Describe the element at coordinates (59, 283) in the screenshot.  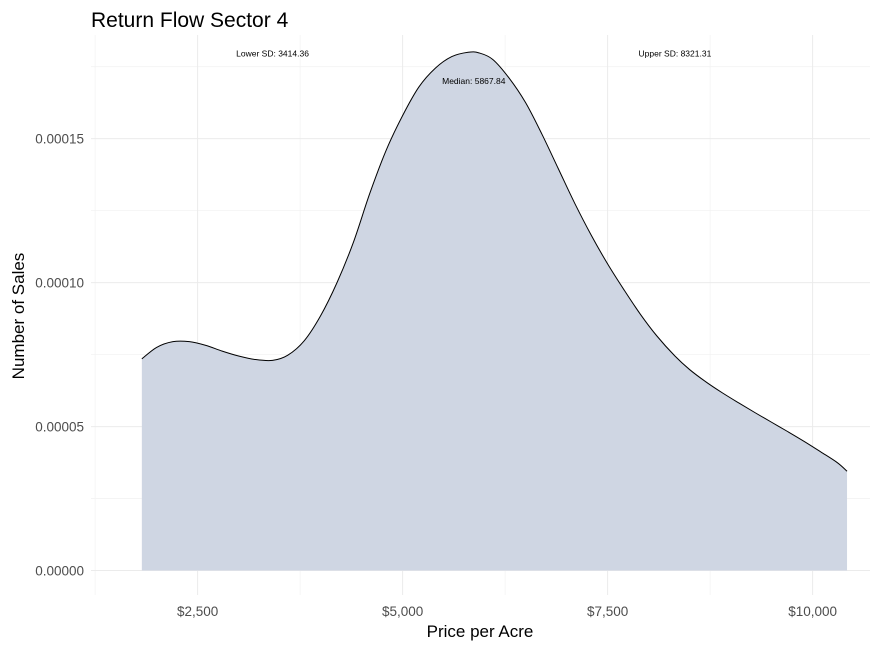
I see `y-tick-label: 0.00010` at that location.